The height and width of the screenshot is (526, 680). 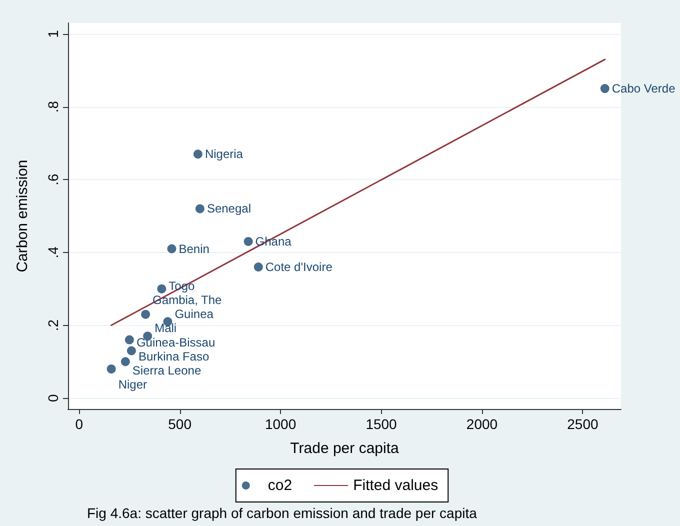 What do you see at coordinates (132, 384) in the screenshot?
I see `annotation: Niger` at bounding box center [132, 384].